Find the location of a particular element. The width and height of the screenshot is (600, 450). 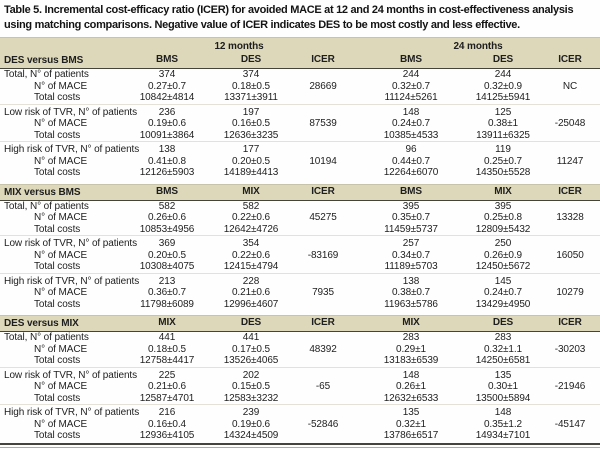

value-cell: 354 is located at coordinates (251, 242).